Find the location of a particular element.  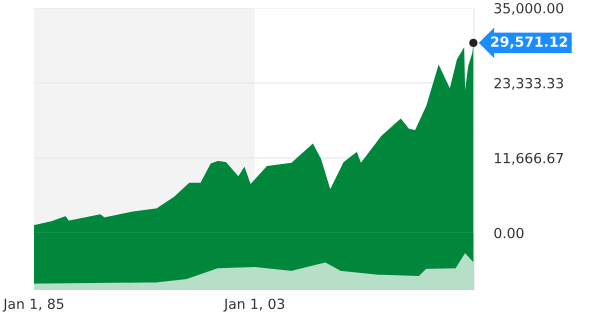

y-tick-label: 0.00 is located at coordinates (509, 233).